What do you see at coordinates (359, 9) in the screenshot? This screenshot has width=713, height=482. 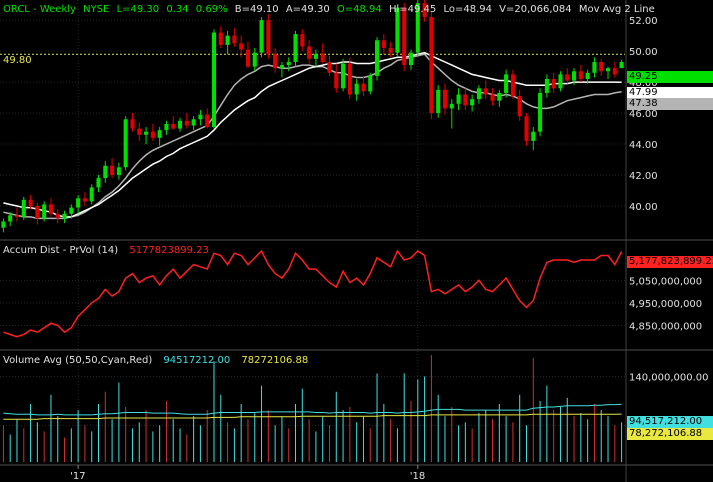 I see `open-value: O=48.94` at bounding box center [359, 9].